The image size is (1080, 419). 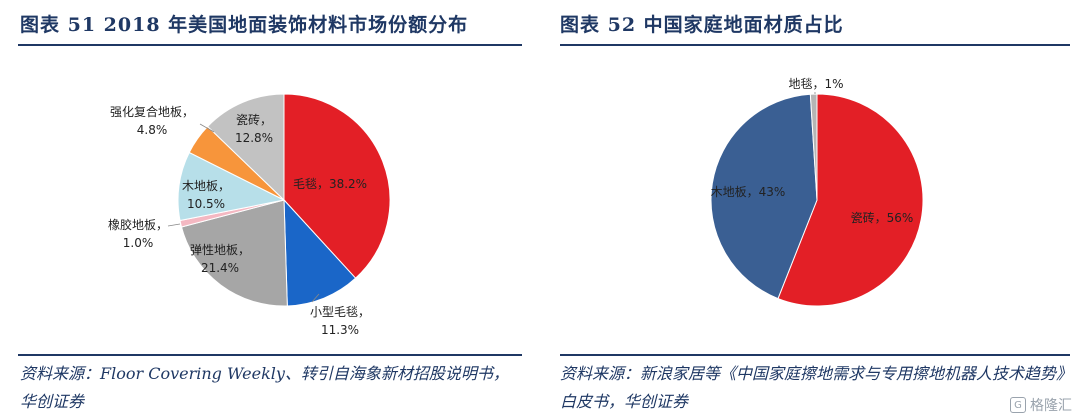 What do you see at coordinates (152, 120) in the screenshot?
I see `slice-label-6: 强化复合地板， 4.8%` at bounding box center [152, 120].